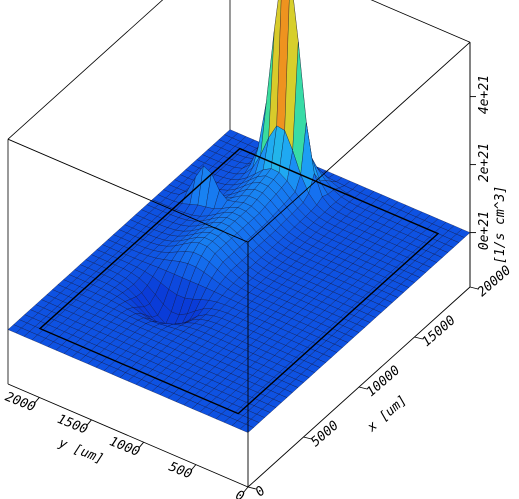  I want to click on y-tick-label: 1500, so click(72, 425).